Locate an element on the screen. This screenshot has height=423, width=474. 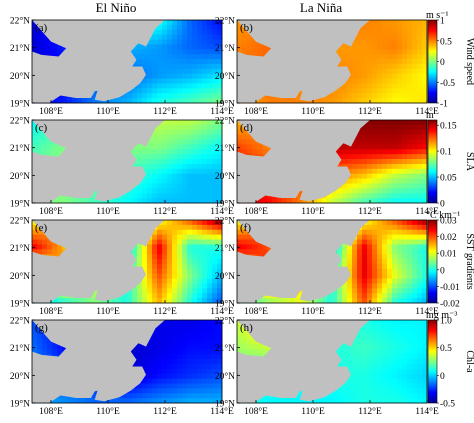
y-tick-label: 20°N is located at coordinates (225, 276).